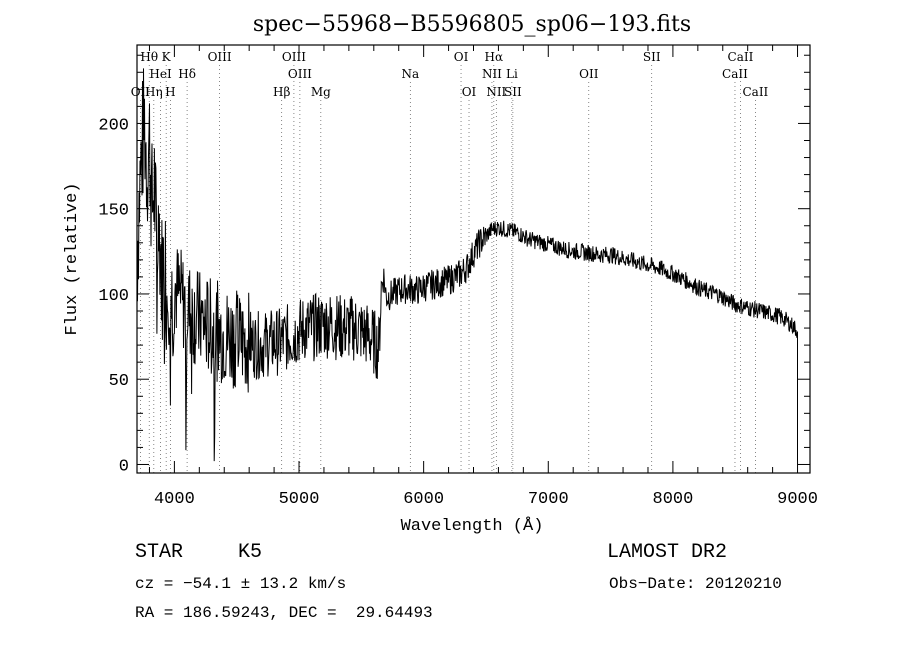 This screenshot has width=900, height=650. I want to click on survey-name: LAMOST DR2, so click(667, 552).